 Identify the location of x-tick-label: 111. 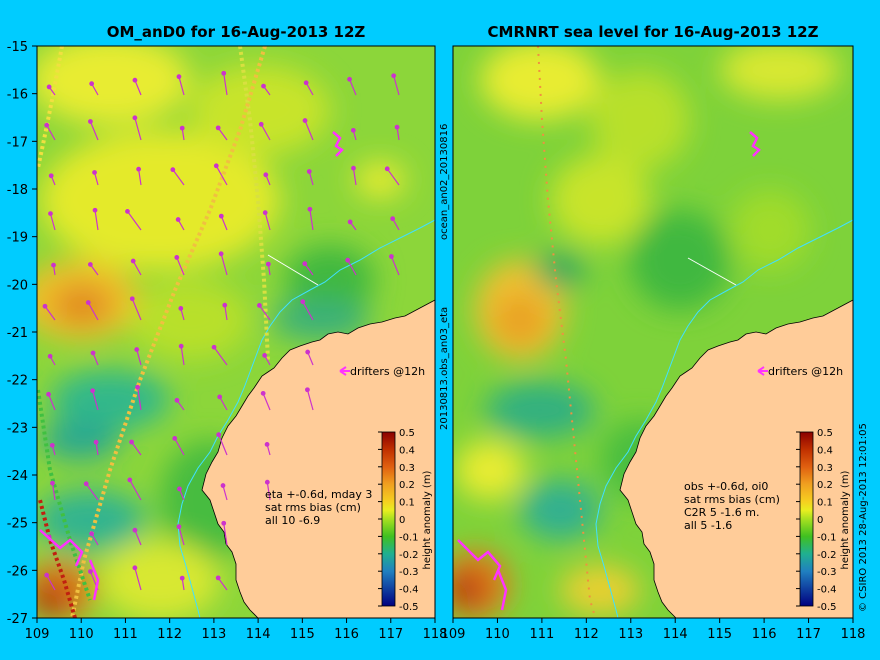
(541, 634).